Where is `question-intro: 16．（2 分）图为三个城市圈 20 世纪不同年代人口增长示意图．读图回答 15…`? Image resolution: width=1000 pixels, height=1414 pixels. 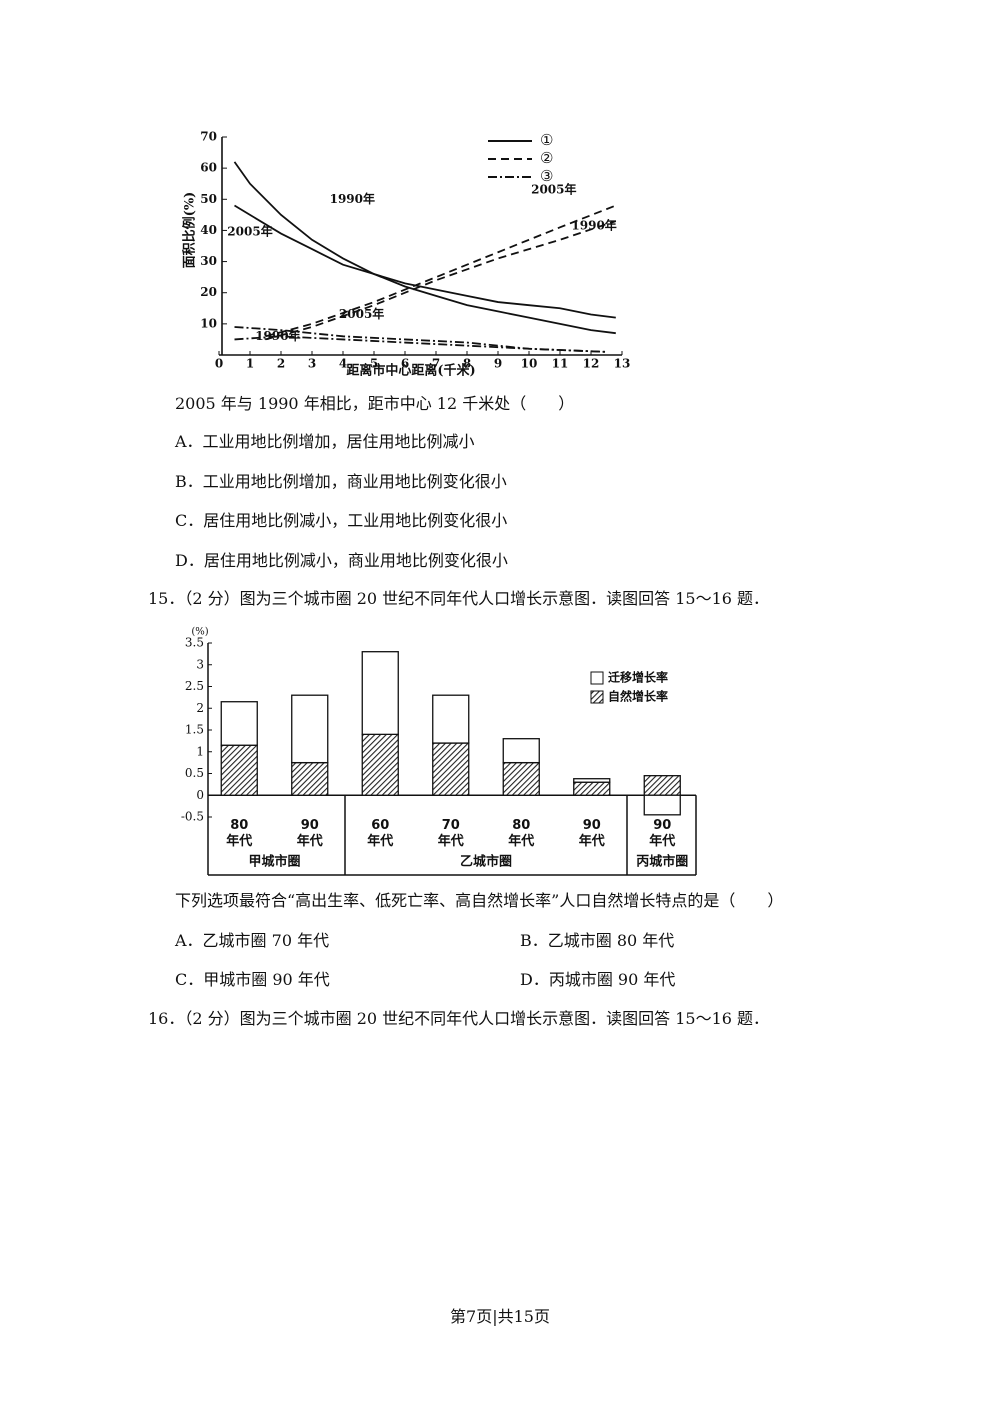 question-intro: 16．（2 分）图为三个城市圈 20 世纪不同年代人口增长示意图．读图回答 15… is located at coordinates (459, 1018).